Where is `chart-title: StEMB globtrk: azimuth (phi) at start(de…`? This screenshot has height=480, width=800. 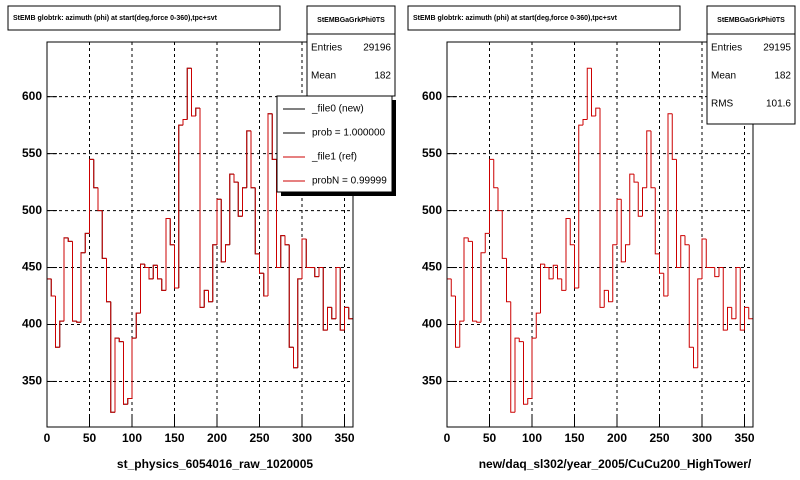
chart-title: StEMB globtrk: azimuth (phi) at start(de… is located at coordinates (515, 18).